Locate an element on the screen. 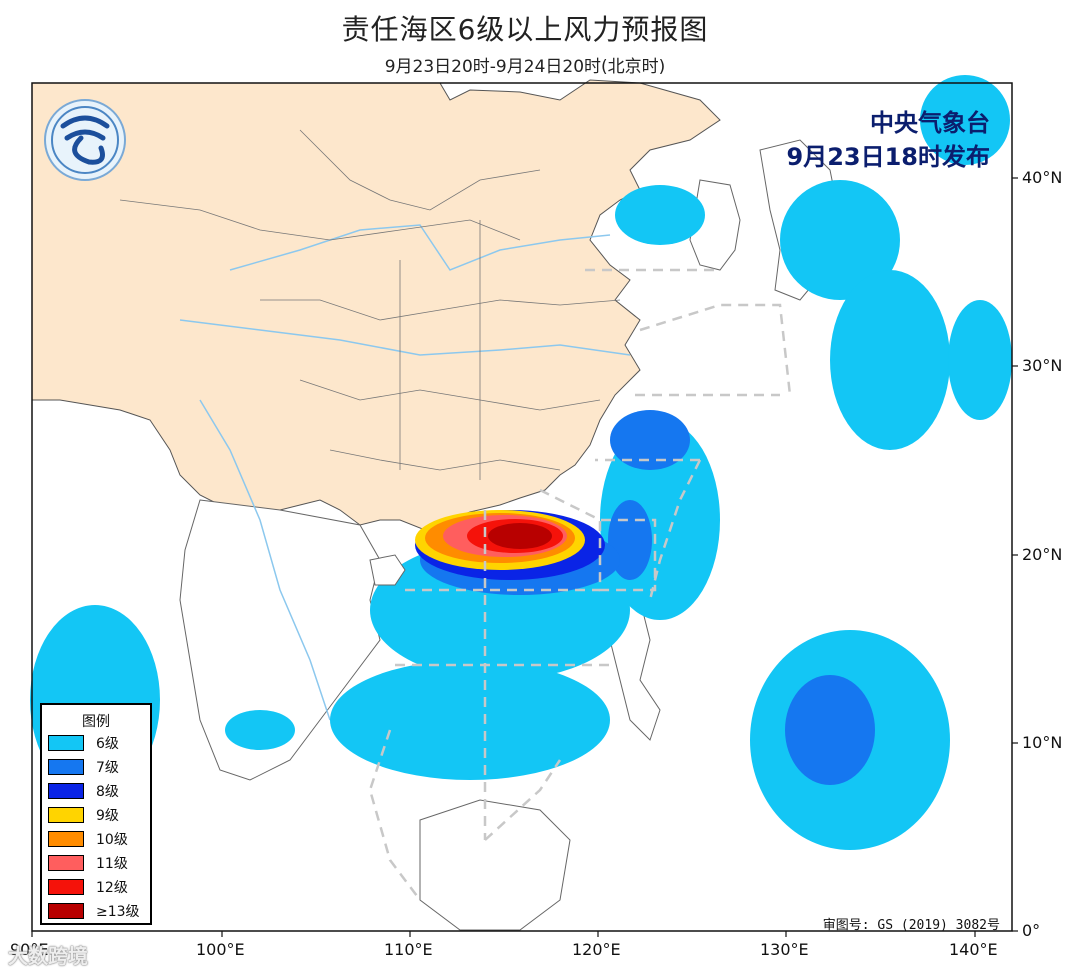  yangtze-river is located at coordinates (405, 337).